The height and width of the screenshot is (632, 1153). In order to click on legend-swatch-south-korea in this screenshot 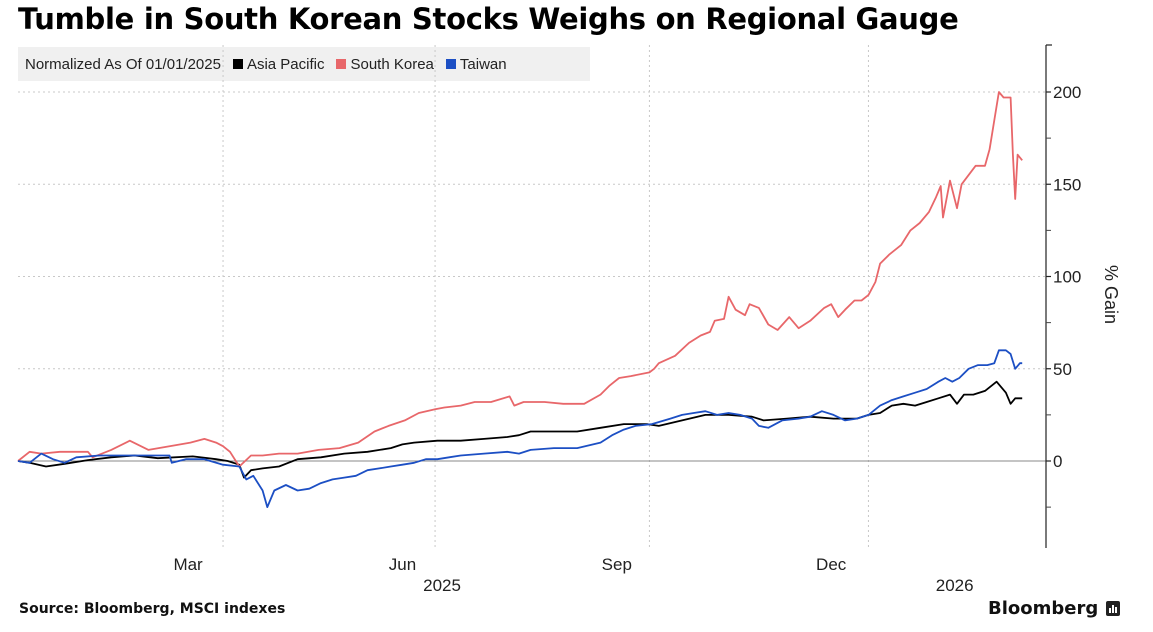, I will do `click(341, 64)`.